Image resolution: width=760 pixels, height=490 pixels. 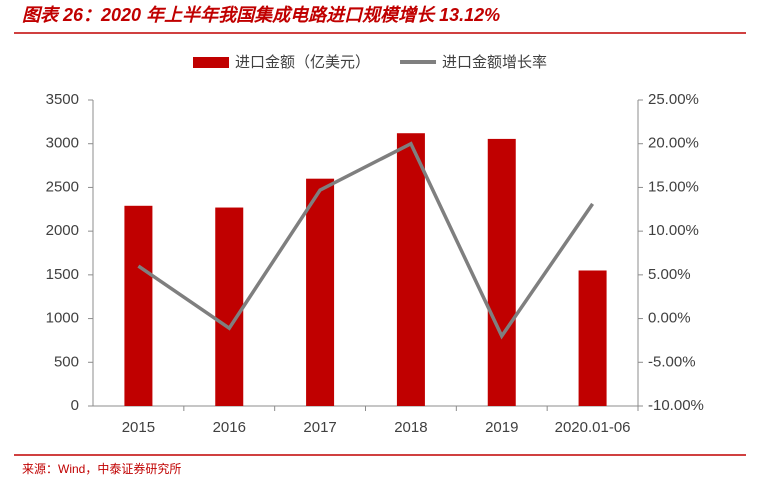 I want to click on x-tick-label: 2015, so click(x=138, y=427).